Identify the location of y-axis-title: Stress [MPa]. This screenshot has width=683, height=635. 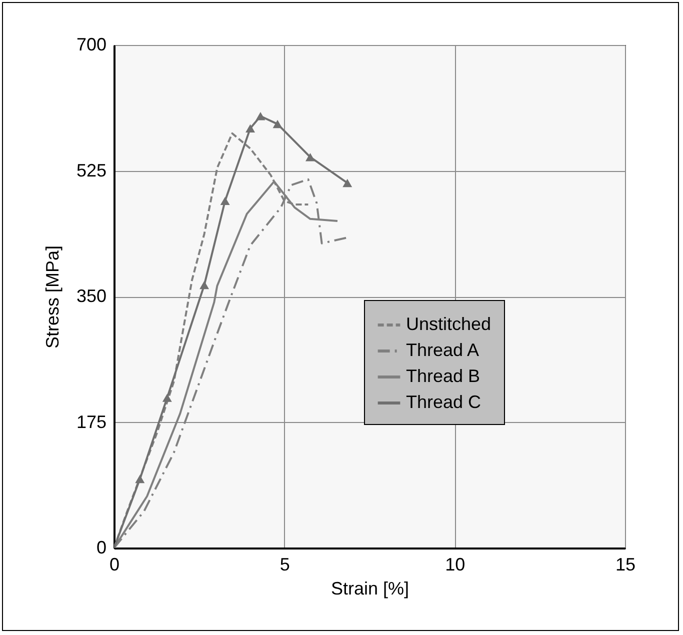
(52, 297).